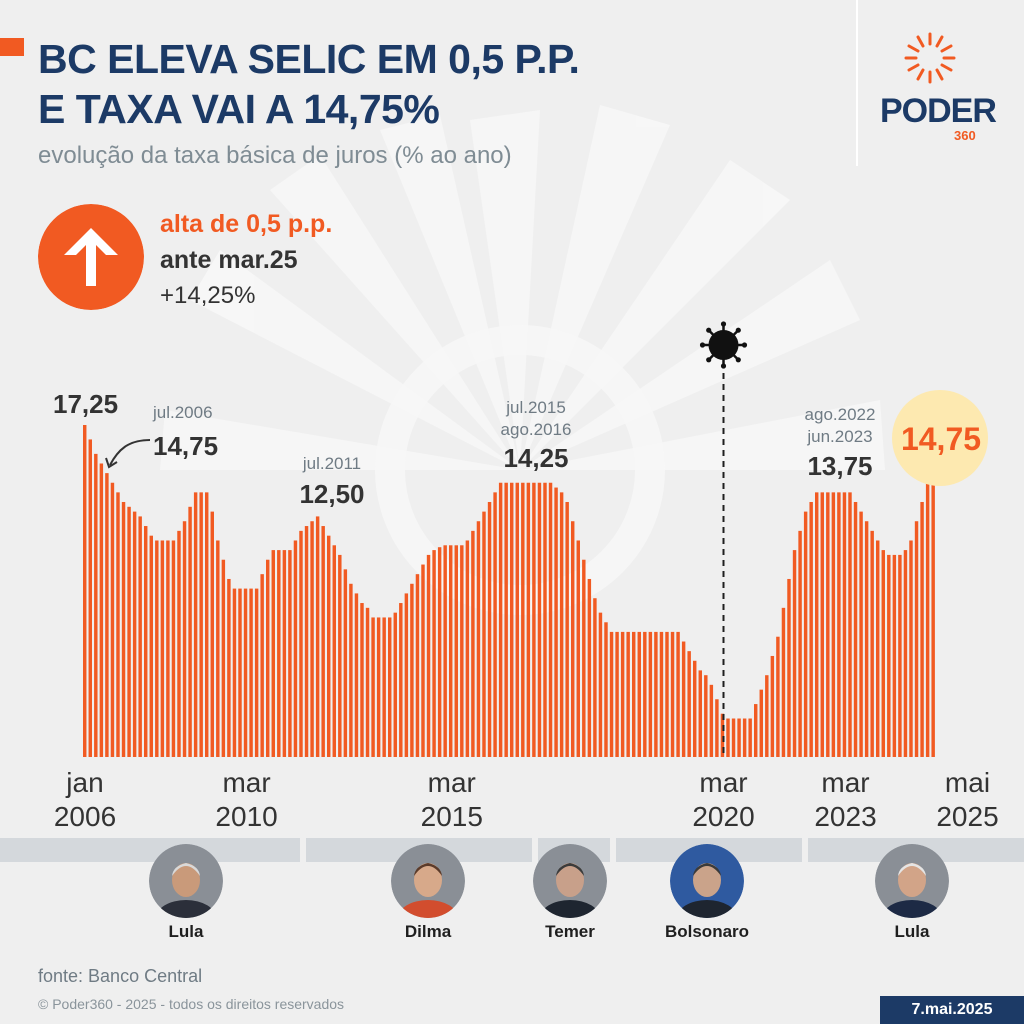 This screenshot has width=1024, height=1024. What do you see at coordinates (130, 452) in the screenshot?
I see `pointer-arrow` at bounding box center [130, 452].